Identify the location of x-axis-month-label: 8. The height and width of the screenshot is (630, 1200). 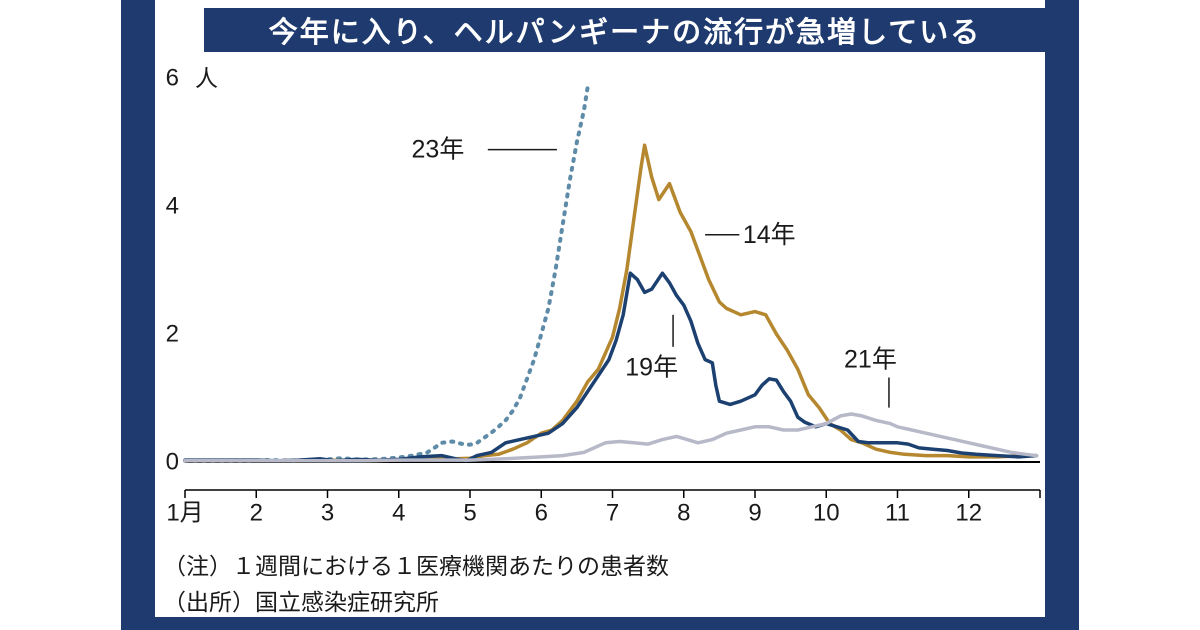
(683, 513).